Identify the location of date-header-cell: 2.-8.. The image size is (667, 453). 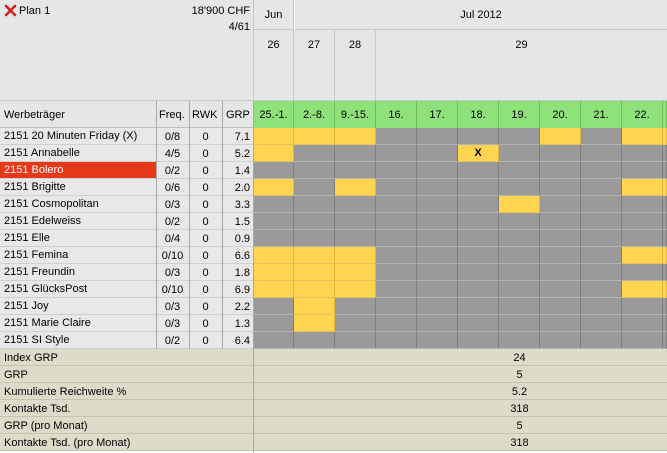
(314, 114).